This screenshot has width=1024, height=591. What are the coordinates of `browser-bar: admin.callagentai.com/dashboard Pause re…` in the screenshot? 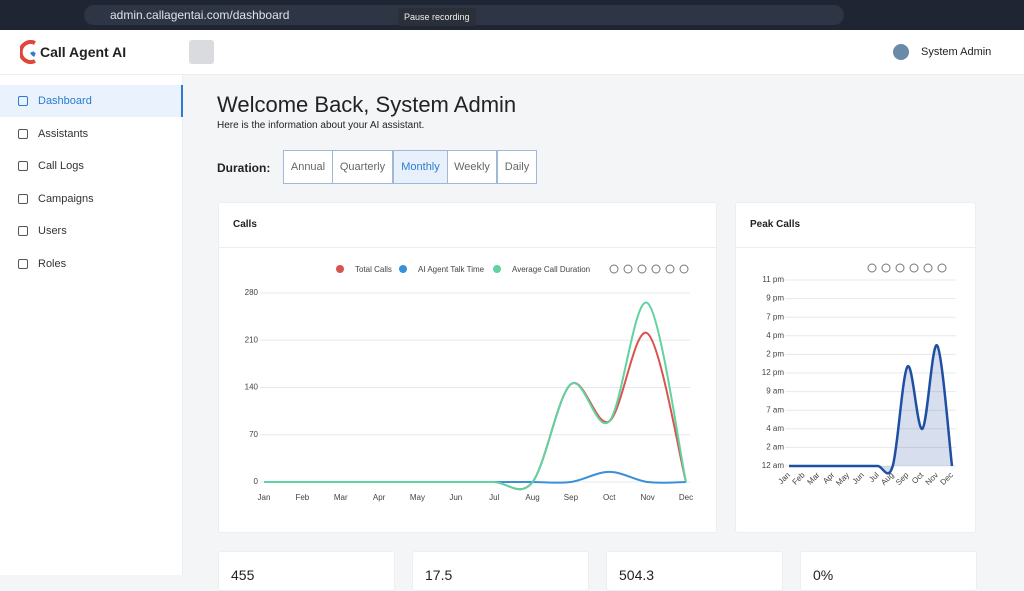 It's located at (512, 15).